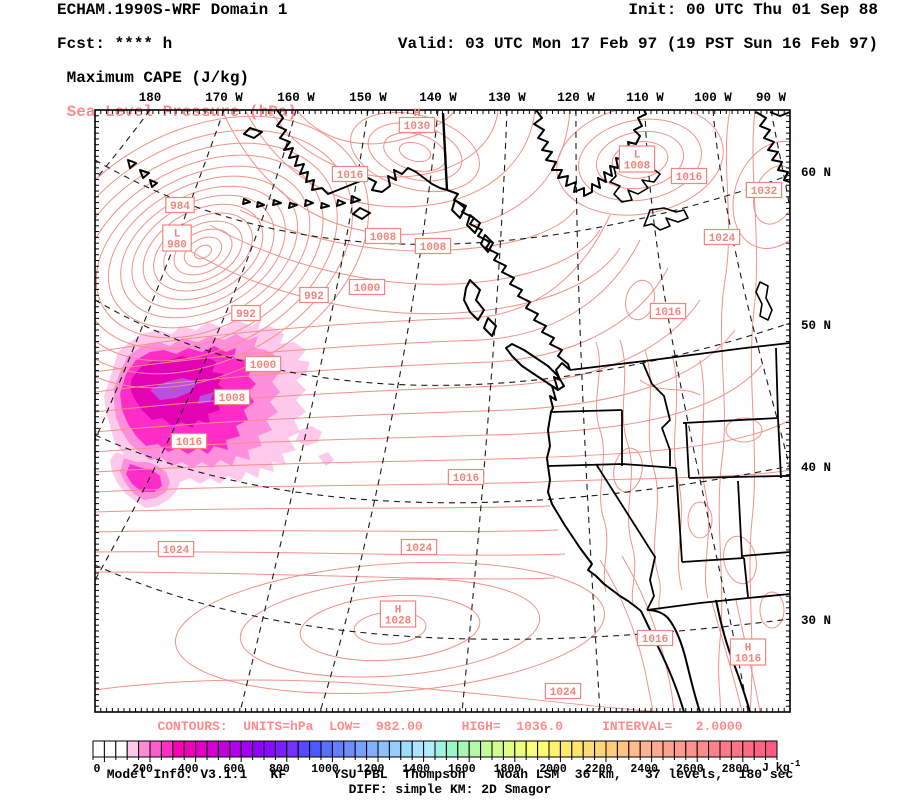  What do you see at coordinates (781, 767) in the screenshot?
I see `colorbar-unit: J kg-1` at bounding box center [781, 767].